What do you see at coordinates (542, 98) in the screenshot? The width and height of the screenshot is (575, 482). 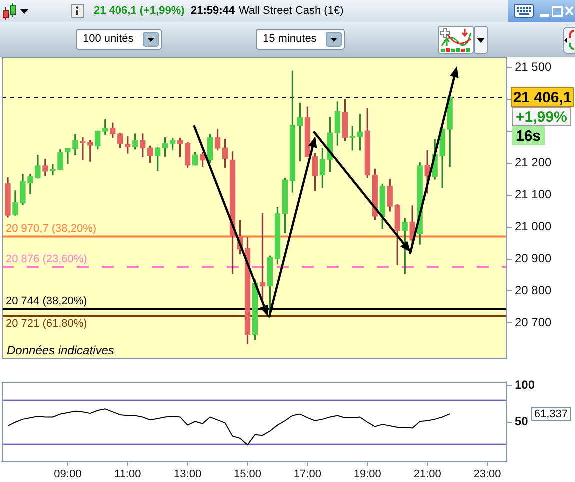 I see `ref-line-label: 21 406,1` at bounding box center [542, 98].